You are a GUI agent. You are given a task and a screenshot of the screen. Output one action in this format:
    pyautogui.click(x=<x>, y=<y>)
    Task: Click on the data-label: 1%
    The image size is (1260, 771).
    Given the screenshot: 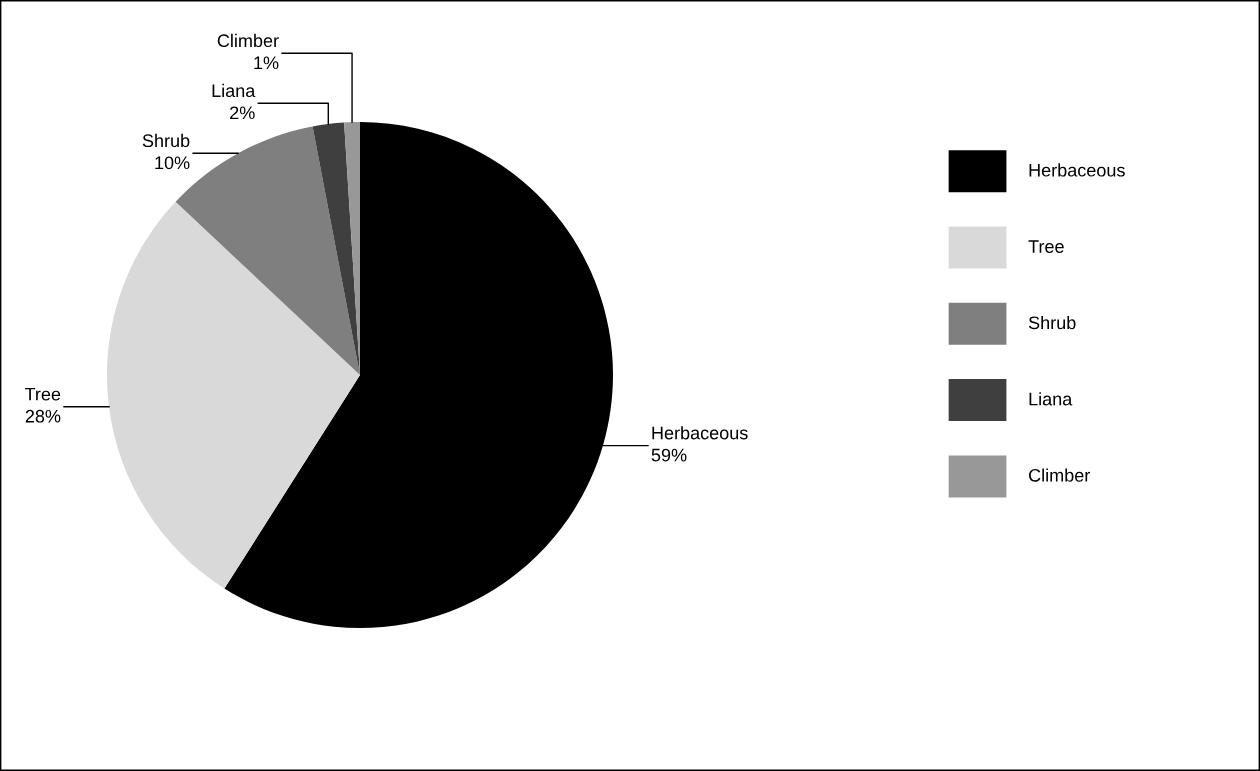 What is the action you would take?
    pyautogui.click(x=266, y=63)
    